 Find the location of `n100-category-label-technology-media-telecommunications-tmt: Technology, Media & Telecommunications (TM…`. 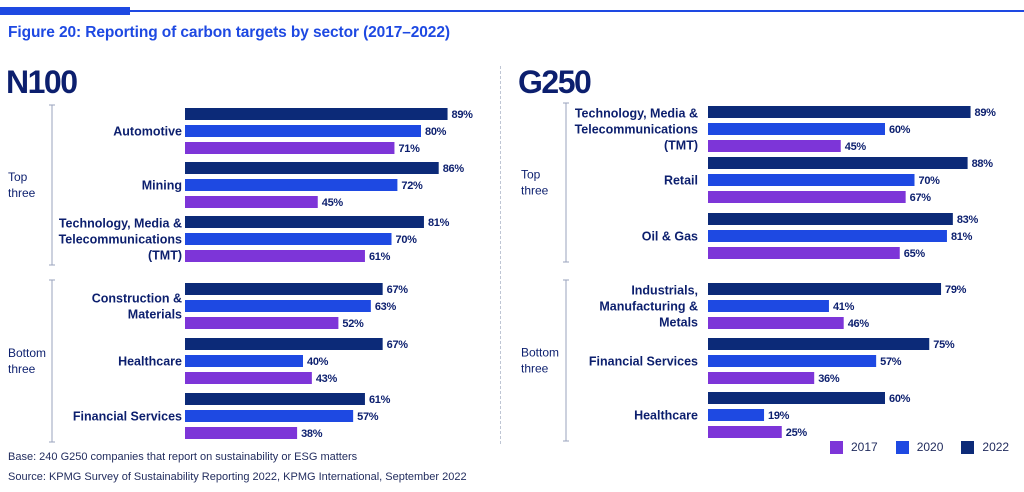

n100-category-label-technology-media-telecommunications-tmt: Technology, Media & Telecommunications (TM… is located at coordinates (120, 240).